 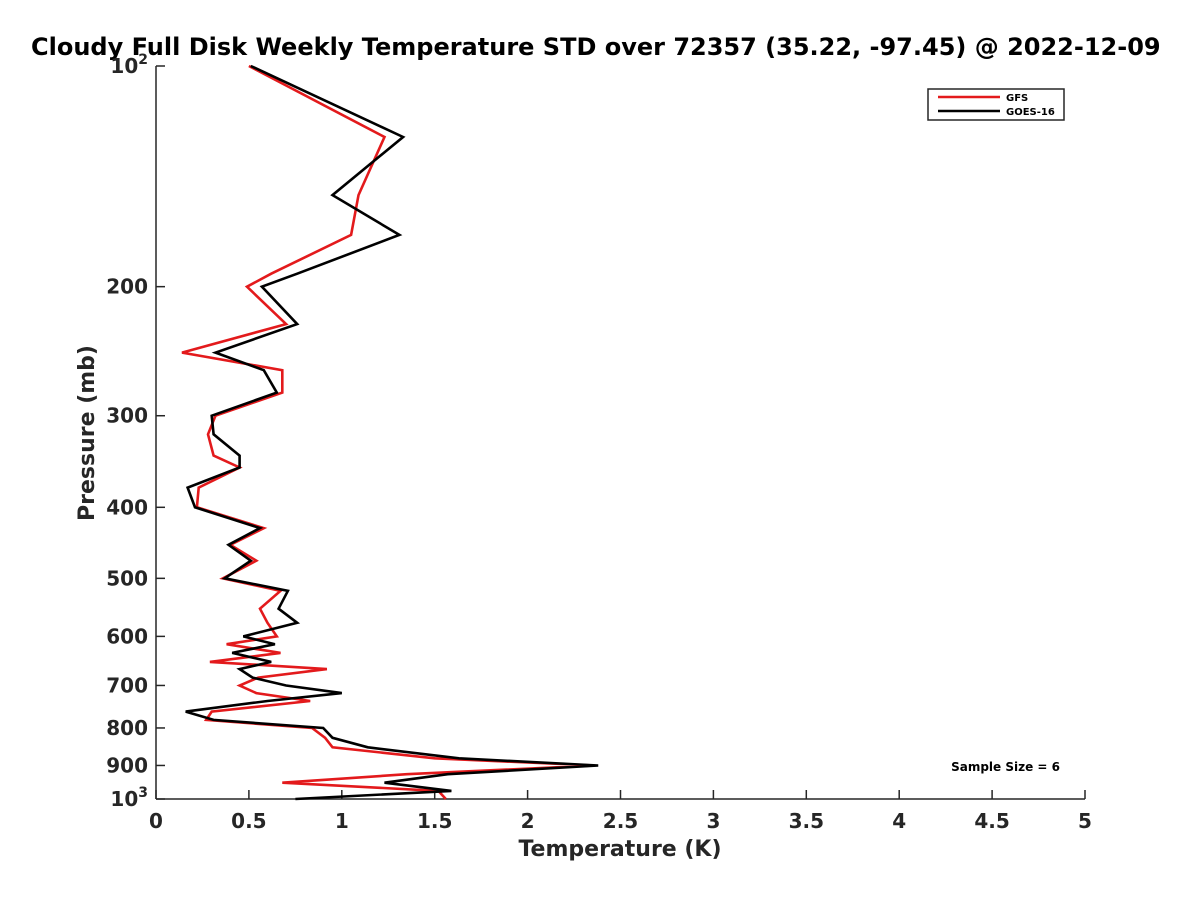 What do you see at coordinates (899, 821) in the screenshot?
I see `x-tick-label: 4` at bounding box center [899, 821].